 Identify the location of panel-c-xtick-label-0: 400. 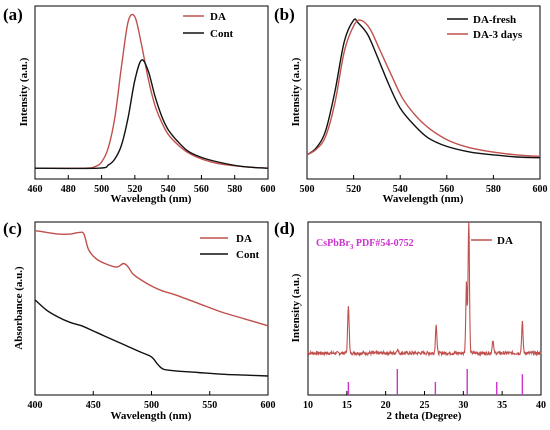
(35, 405).